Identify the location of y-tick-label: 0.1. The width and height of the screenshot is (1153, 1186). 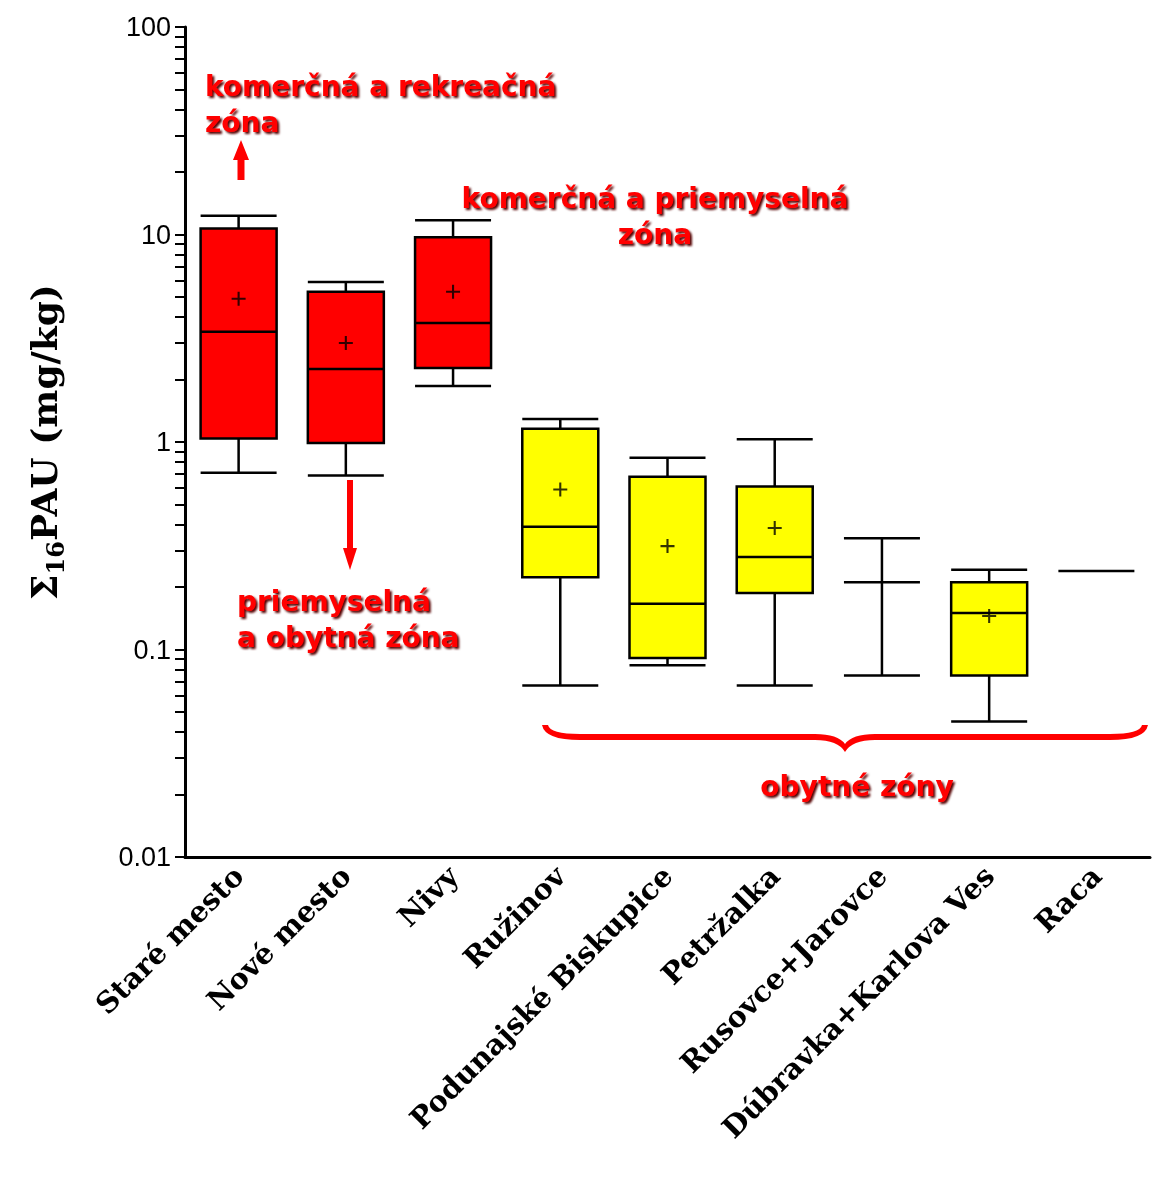
(152, 649).